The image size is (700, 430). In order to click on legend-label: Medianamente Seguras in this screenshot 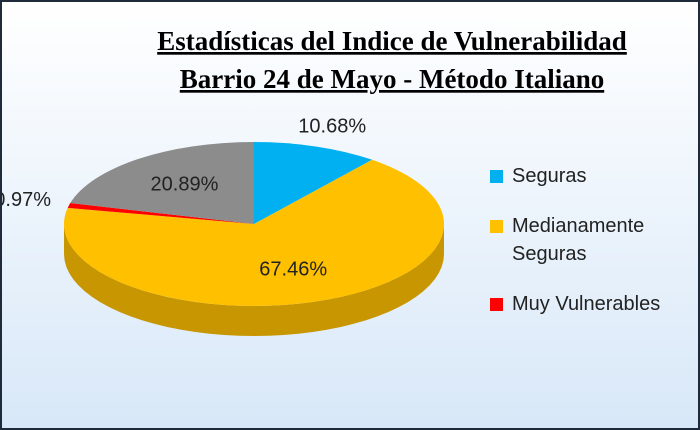, I will do `click(578, 240)`.